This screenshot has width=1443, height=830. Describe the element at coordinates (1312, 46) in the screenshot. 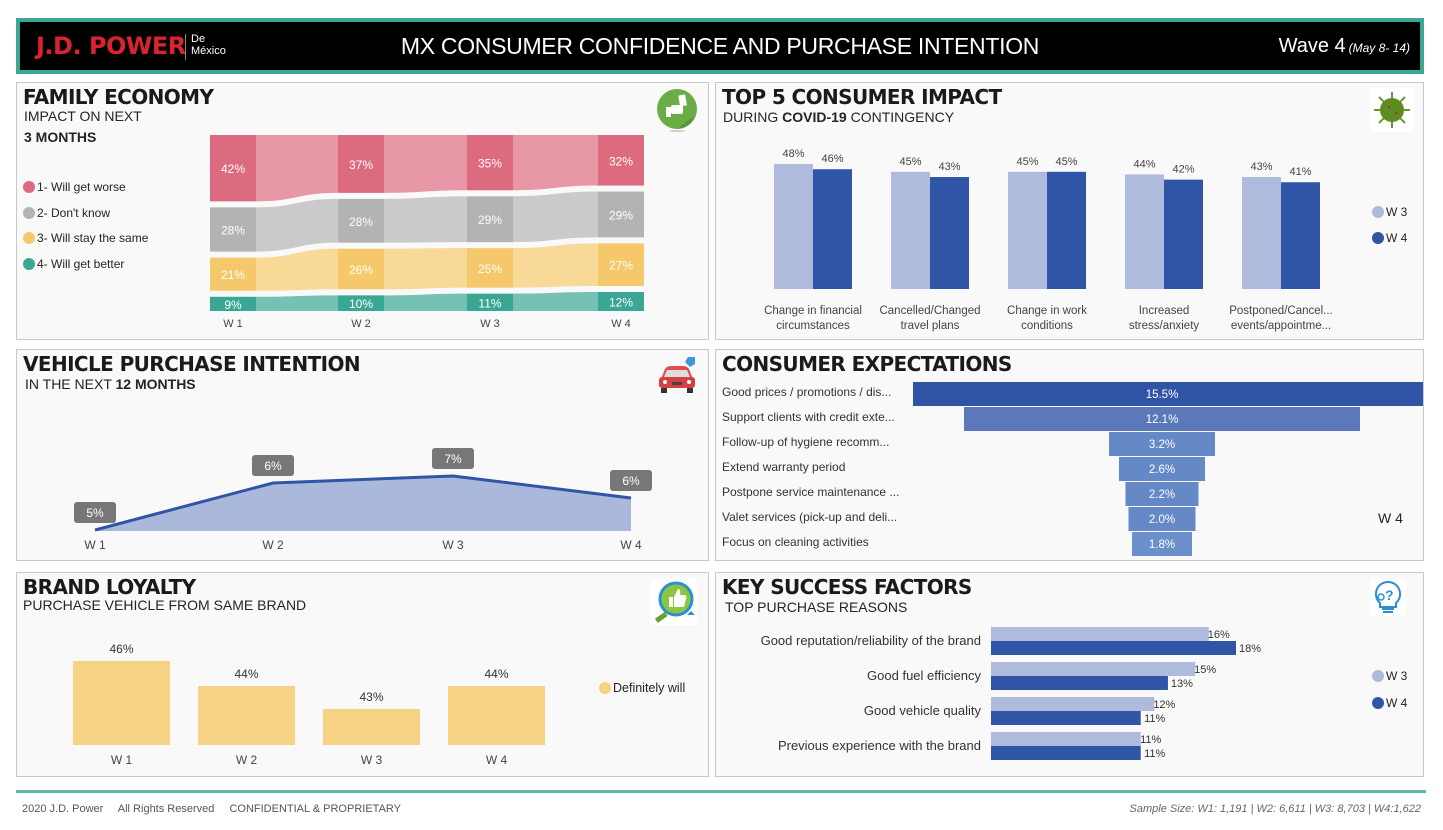

I see `wave-label: Wave 4` at that location.